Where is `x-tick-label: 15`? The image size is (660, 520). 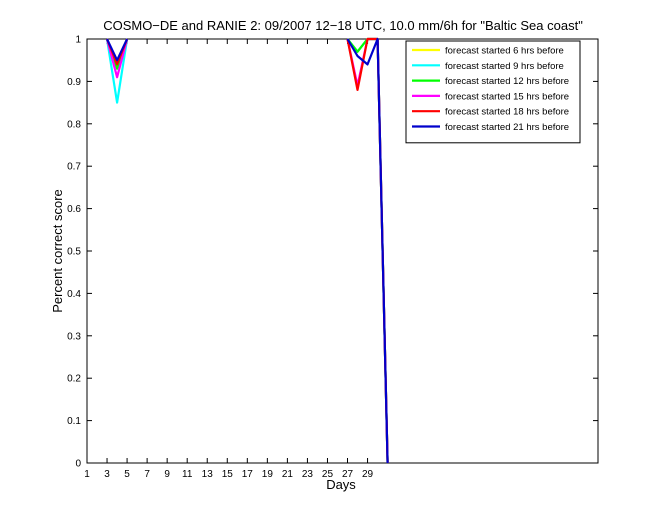
x-tick-label: 15 is located at coordinates (228, 474).